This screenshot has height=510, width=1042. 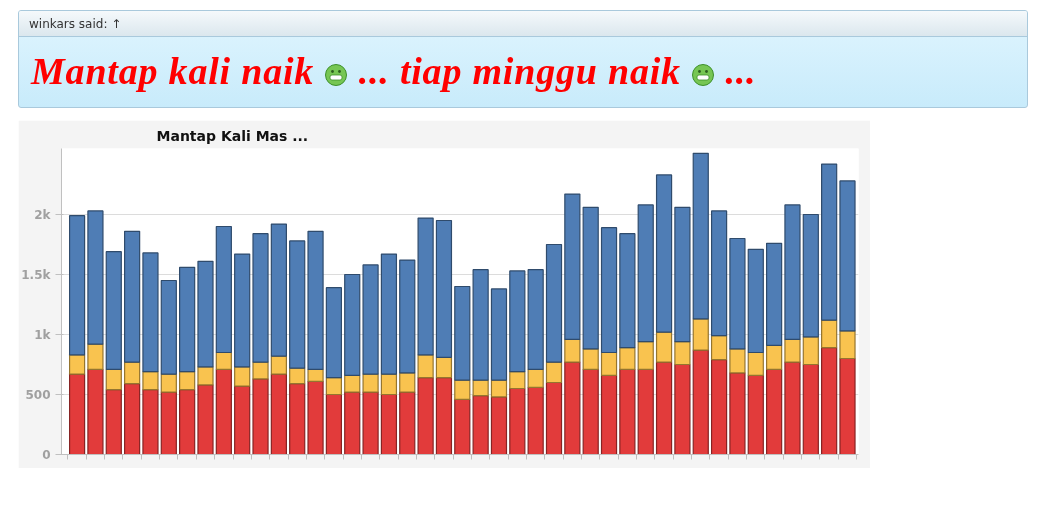 I want to click on text: ... tiap minggu naik, so click(x=519, y=71).